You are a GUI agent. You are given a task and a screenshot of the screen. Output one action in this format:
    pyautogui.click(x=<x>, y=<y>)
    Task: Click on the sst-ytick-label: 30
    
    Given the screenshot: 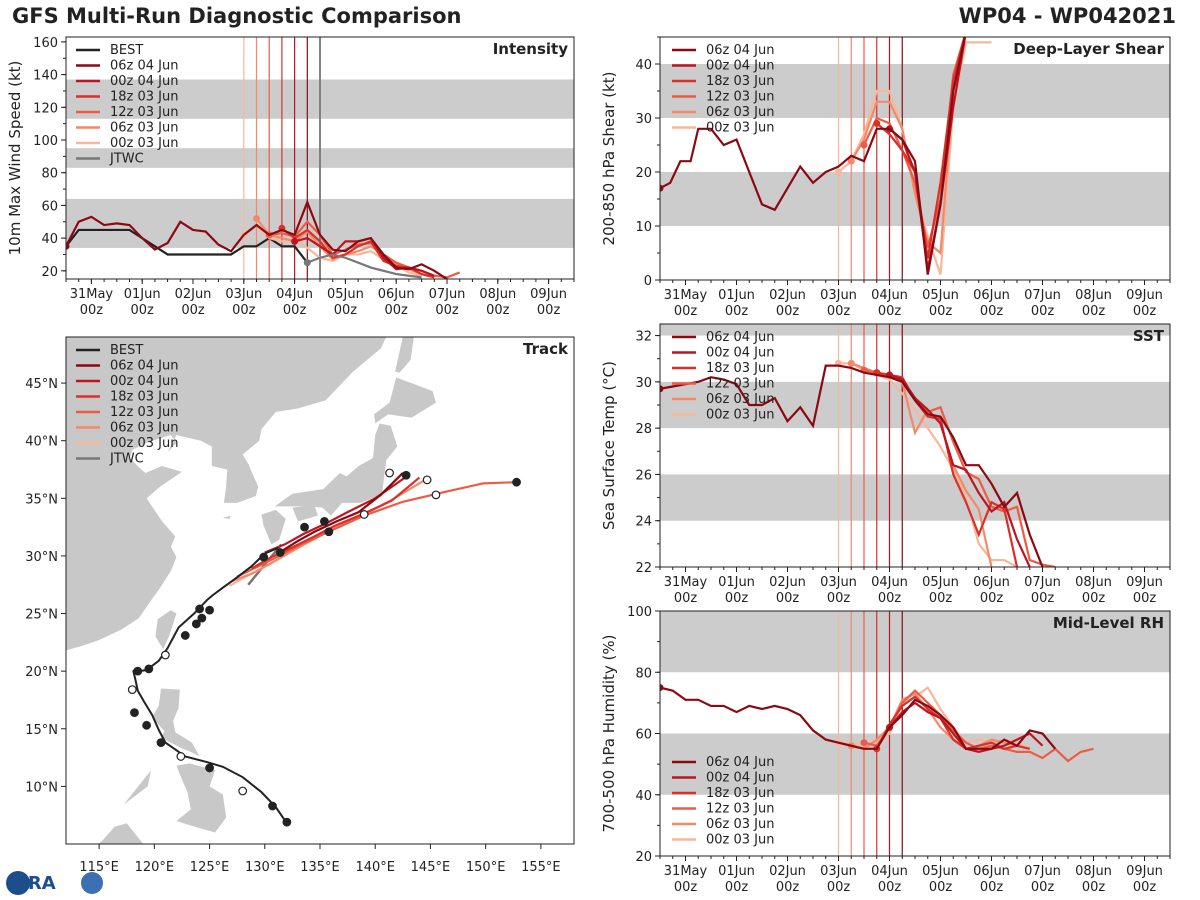 What is the action you would take?
    pyautogui.click(x=643, y=383)
    